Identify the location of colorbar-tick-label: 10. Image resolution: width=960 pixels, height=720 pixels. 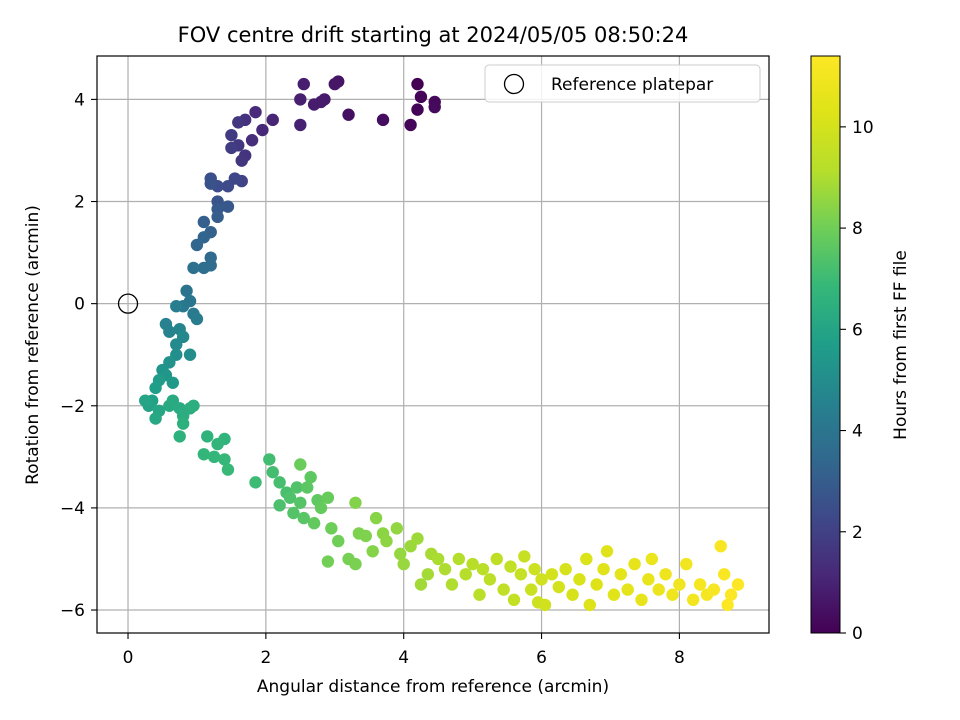
(863, 128).